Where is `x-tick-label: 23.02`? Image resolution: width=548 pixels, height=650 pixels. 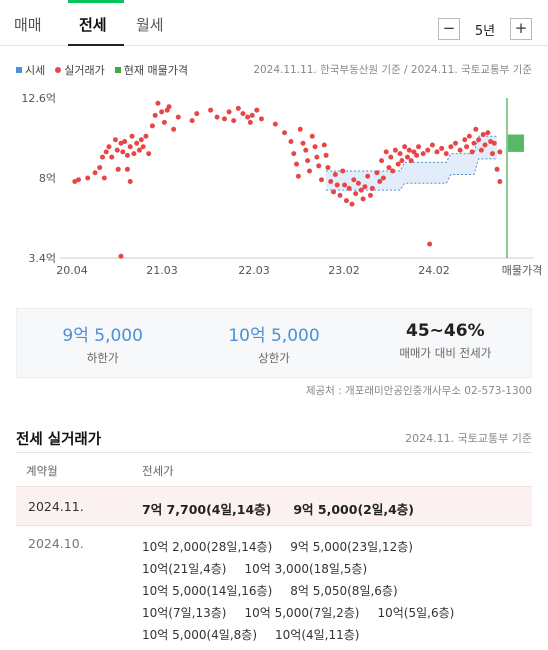 x-tick-label: 23.02 is located at coordinates (344, 270).